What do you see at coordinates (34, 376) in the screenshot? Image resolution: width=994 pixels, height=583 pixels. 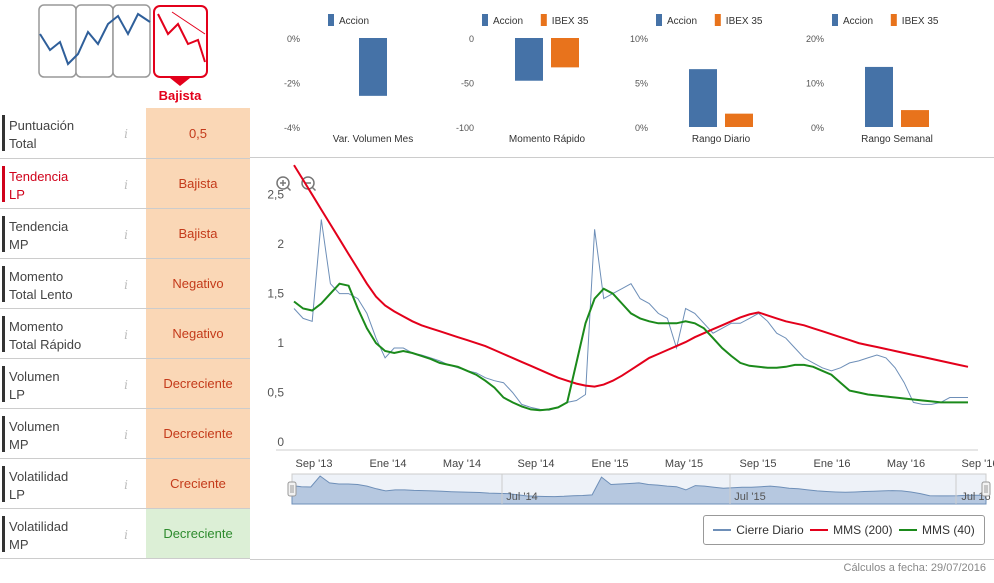 I see `indicator-label-line1: Volumen` at bounding box center [34, 376].